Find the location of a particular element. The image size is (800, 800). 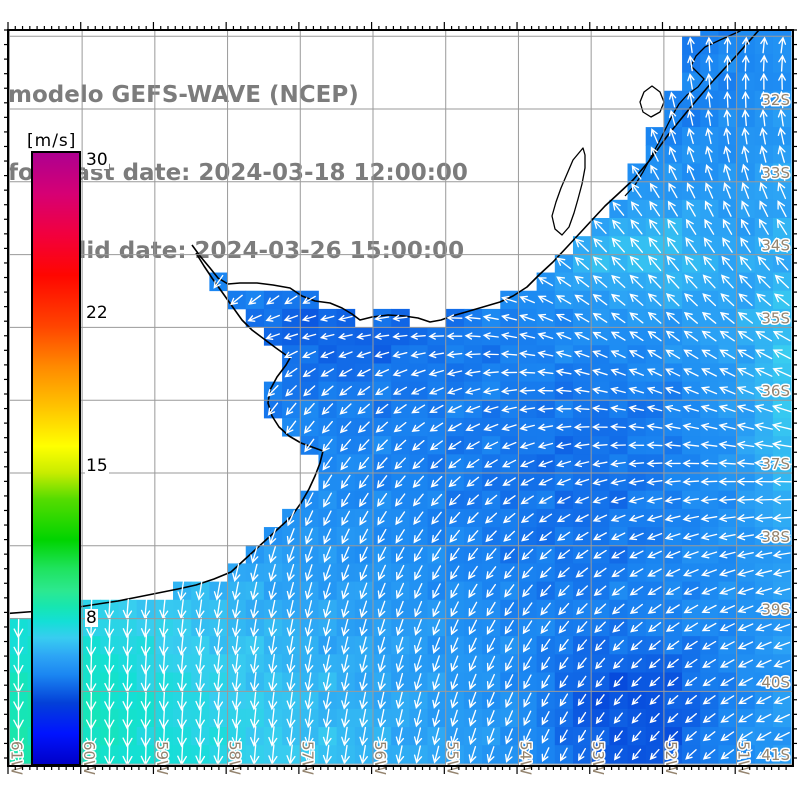

laguna-merin is located at coordinates (568, 191).